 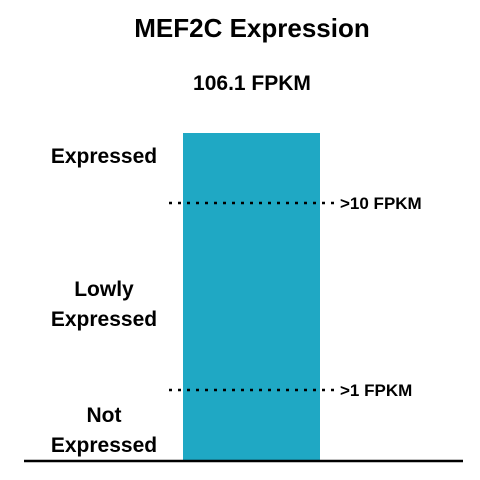 What do you see at coordinates (104, 445) in the screenshot?
I see `zone-label-not-line2: Expressed` at bounding box center [104, 445].